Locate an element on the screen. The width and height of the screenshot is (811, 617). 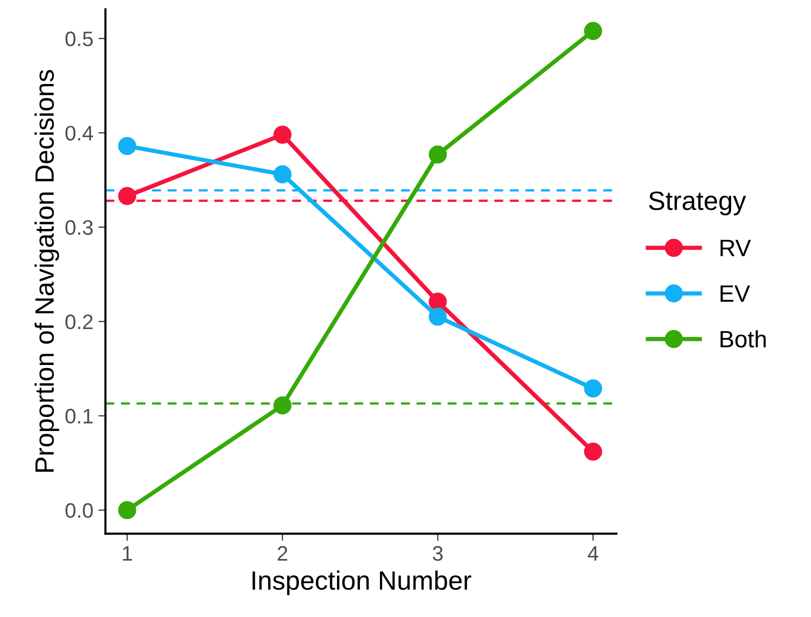
y-tick-label: 0.4 is located at coordinates (79, 133).